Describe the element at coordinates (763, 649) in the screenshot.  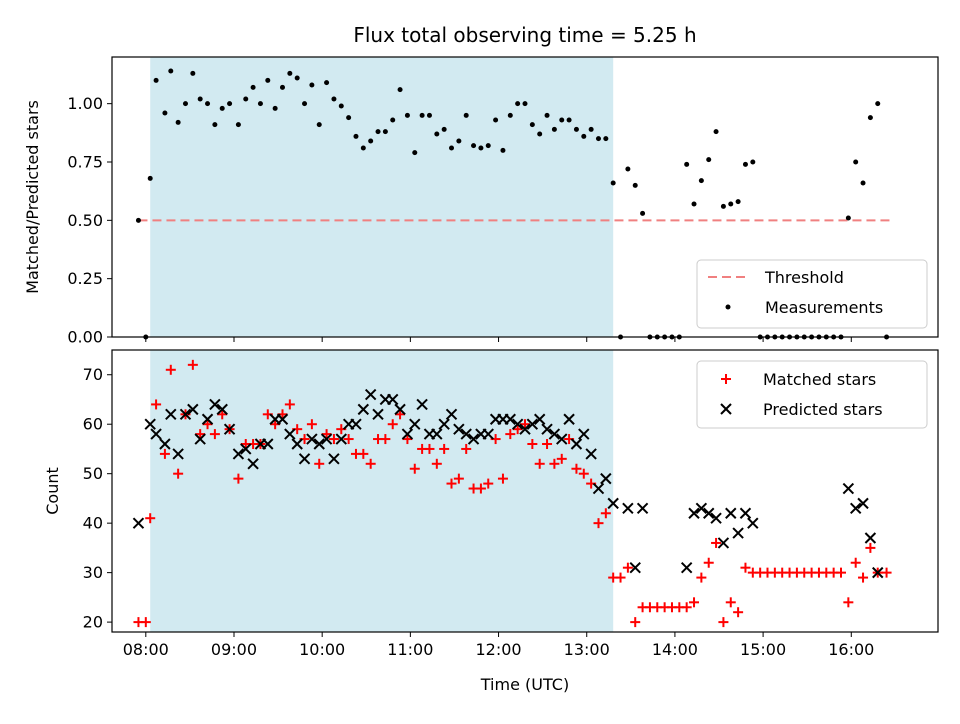
I see `x-tick-label: 15:00` at that location.